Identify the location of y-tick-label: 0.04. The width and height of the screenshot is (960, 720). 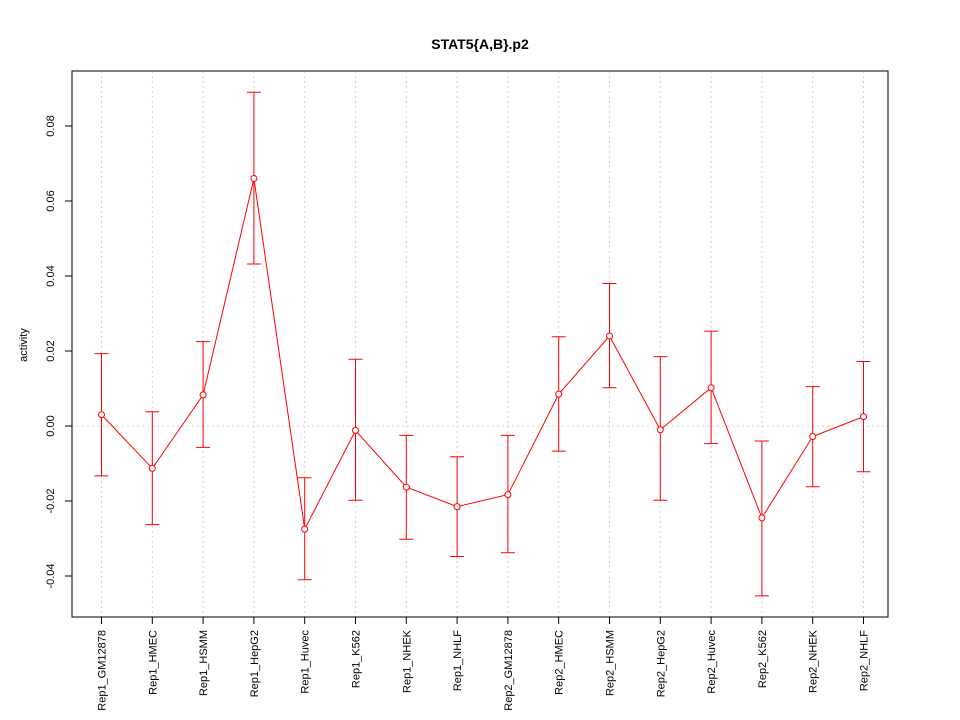
(51, 275).